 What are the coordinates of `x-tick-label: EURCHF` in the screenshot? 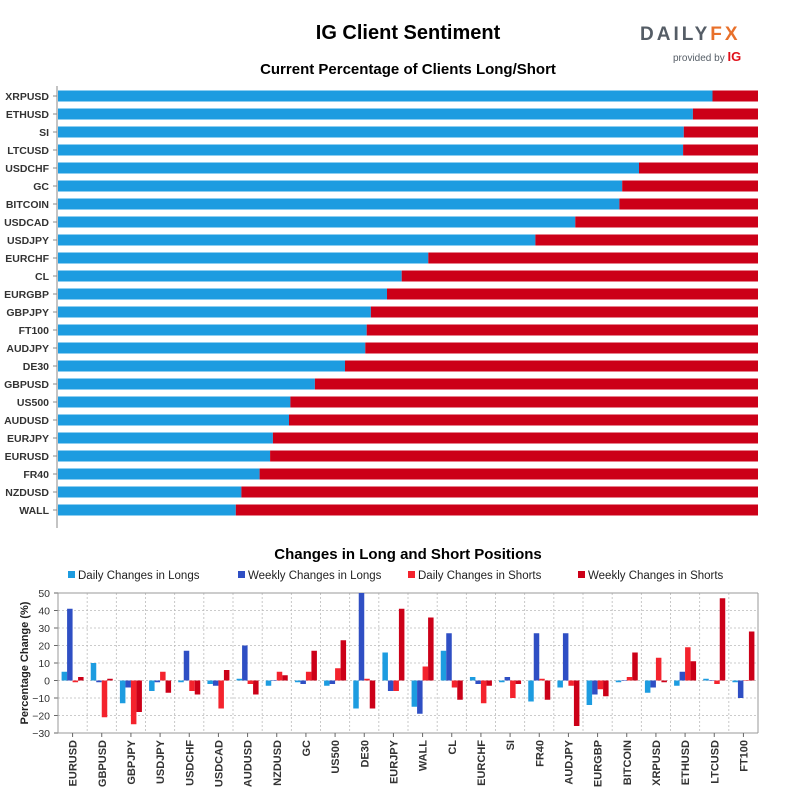 It's located at (482, 763).